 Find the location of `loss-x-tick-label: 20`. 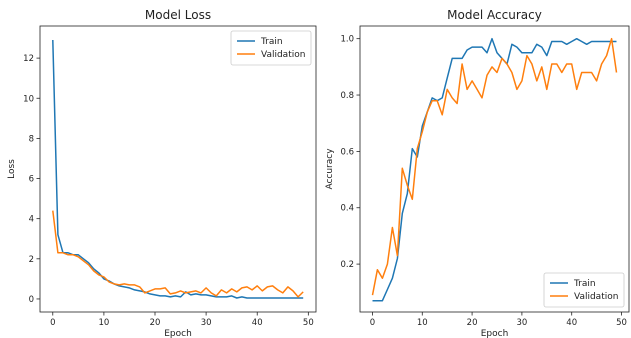

loss-x-tick-label: 20 is located at coordinates (155, 323).